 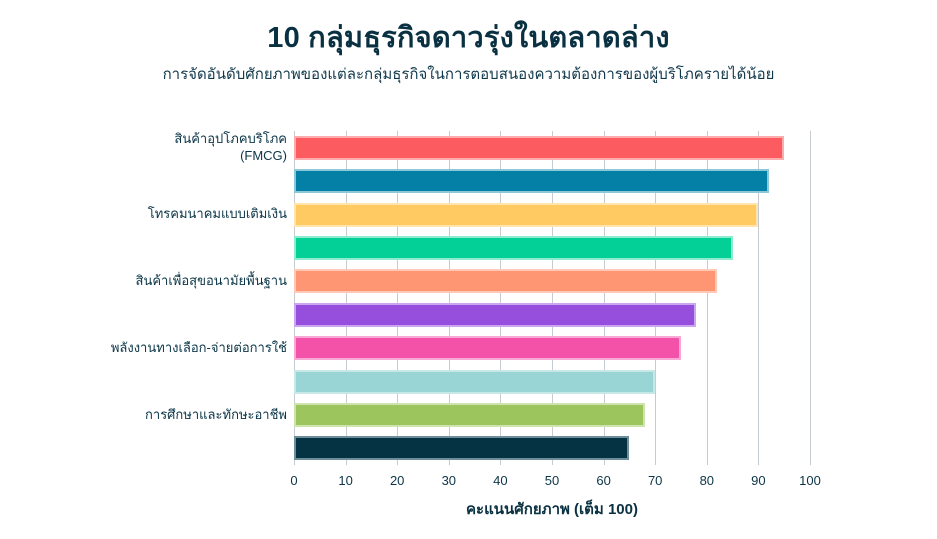 I want to click on x-tick-label-10: 10, so click(x=345, y=480).